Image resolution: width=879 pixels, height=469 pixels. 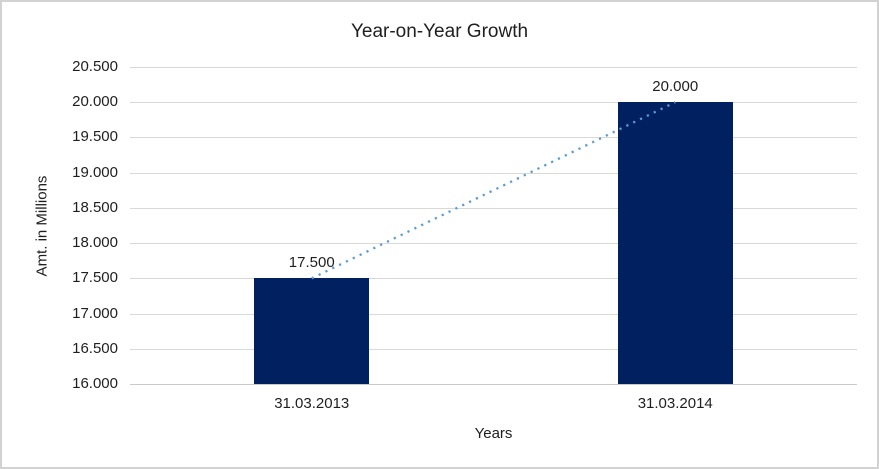 I want to click on y-axis-tick-label: 19.000, so click(x=95, y=172).